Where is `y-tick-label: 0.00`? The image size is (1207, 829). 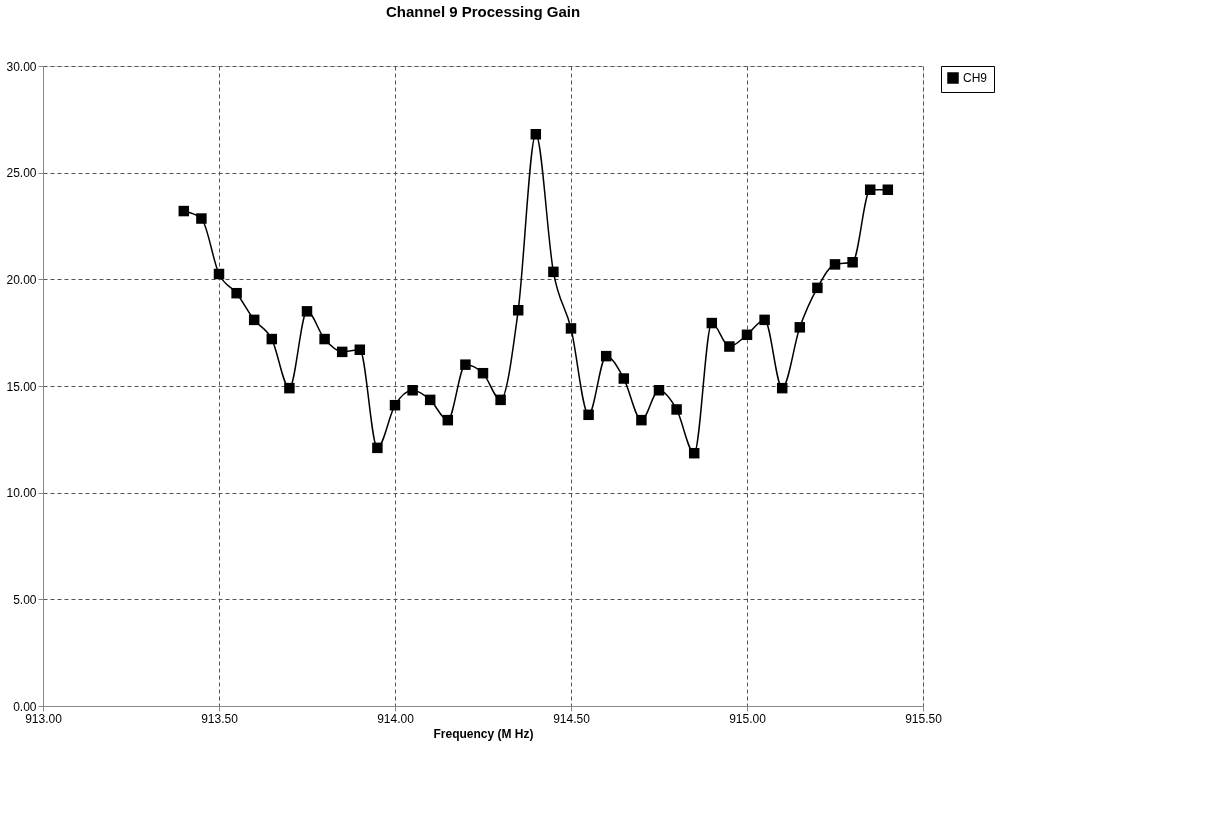 y-tick-label: 0.00 is located at coordinates (25, 706).